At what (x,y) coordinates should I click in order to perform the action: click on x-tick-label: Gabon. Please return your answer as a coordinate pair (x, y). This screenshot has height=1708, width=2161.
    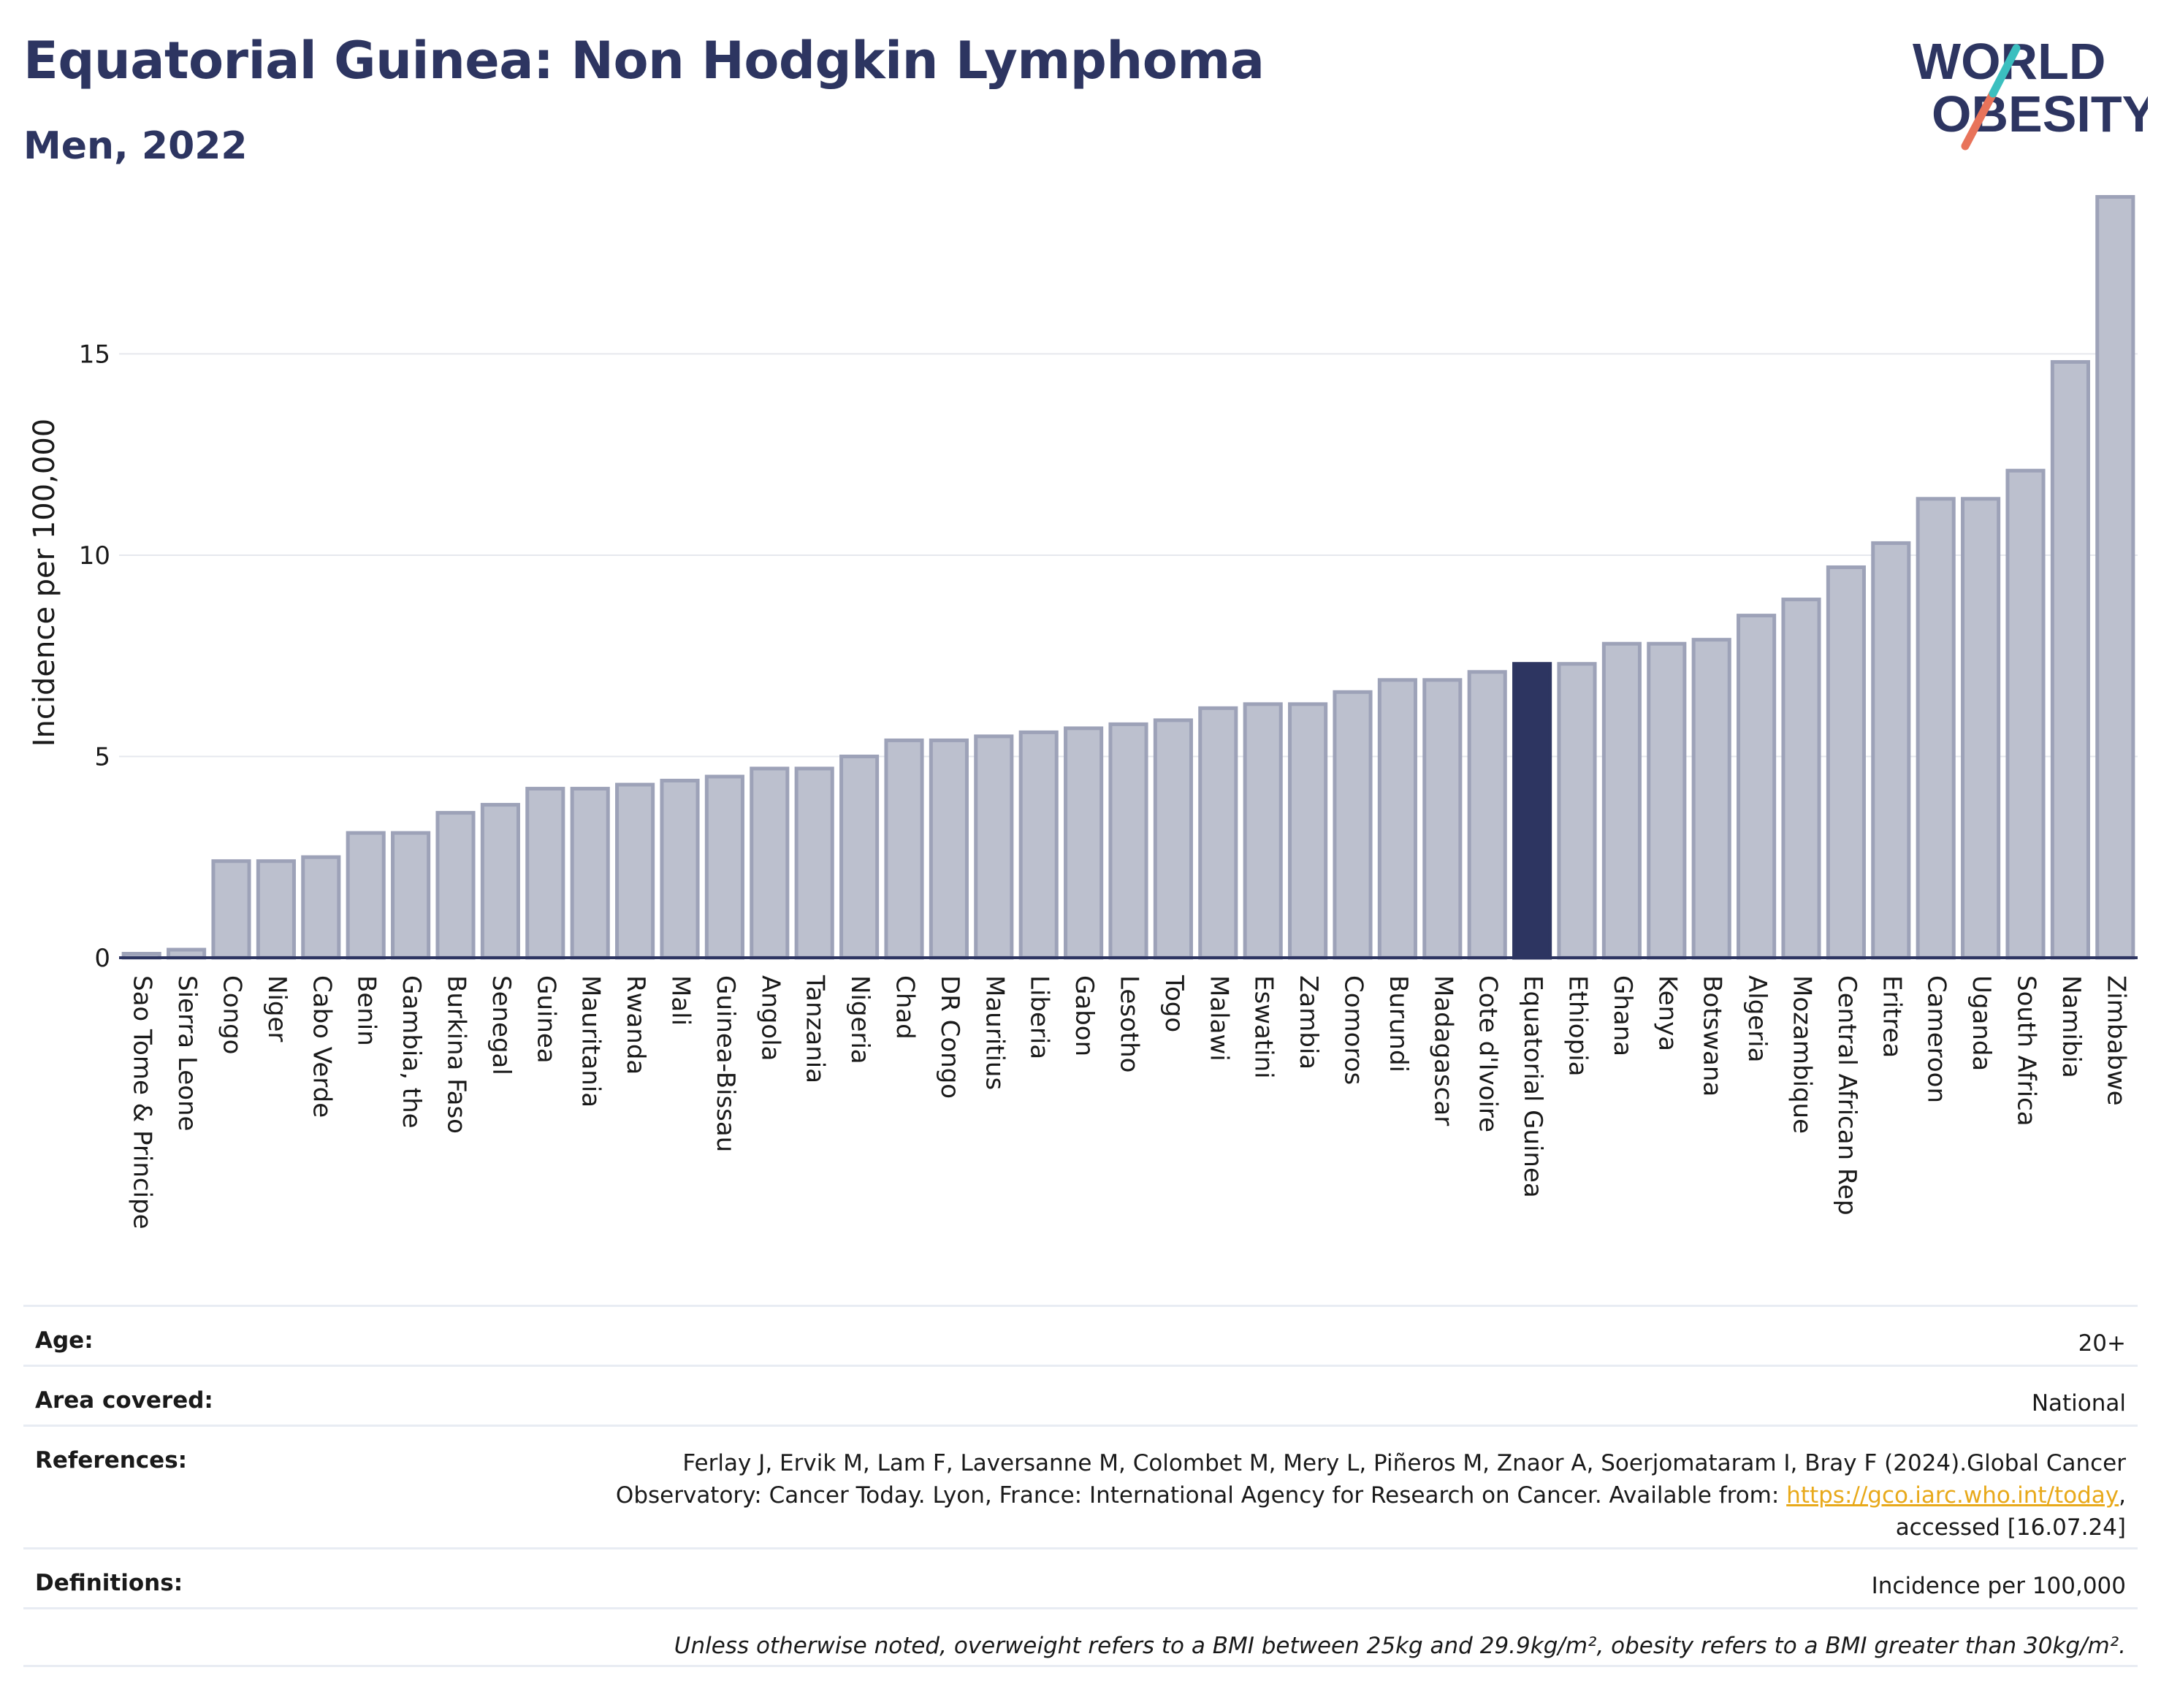
    Looking at the image, I should click on (1084, 1015).